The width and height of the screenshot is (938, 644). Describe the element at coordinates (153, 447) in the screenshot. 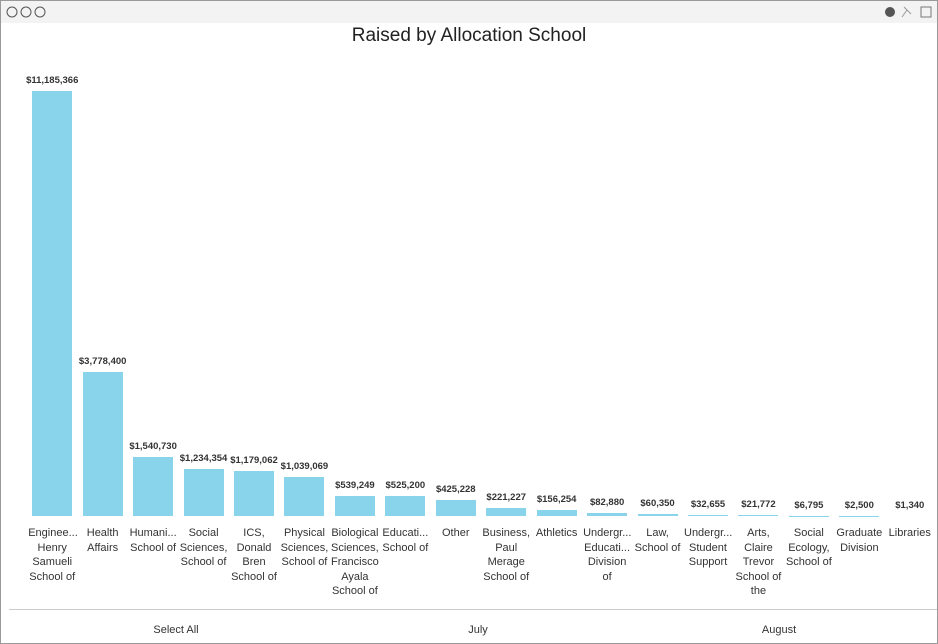

I see `data-label: $1,540,730` at that location.